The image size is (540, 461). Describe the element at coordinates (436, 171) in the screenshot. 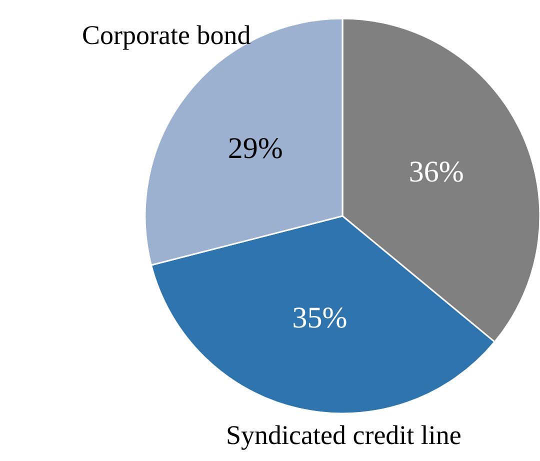

I see `data-label: 36%` at that location.